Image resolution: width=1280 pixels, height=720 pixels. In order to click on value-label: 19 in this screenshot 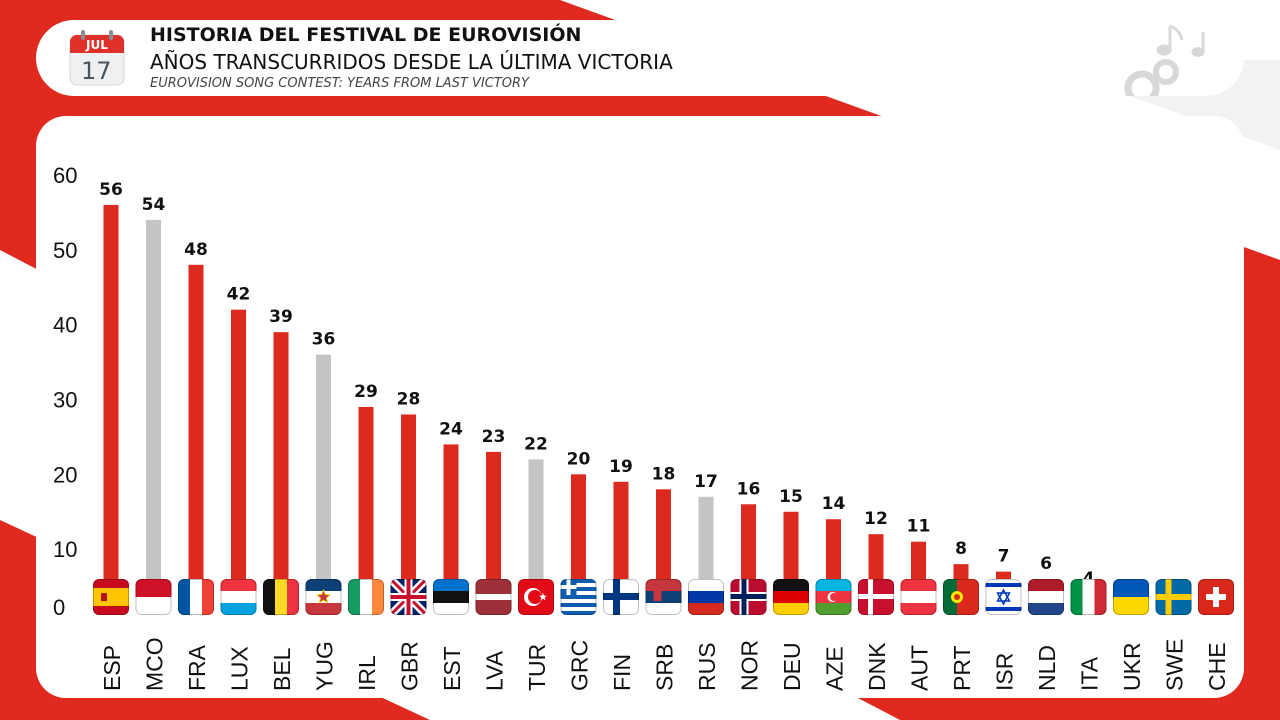, I will do `click(621, 467)`.